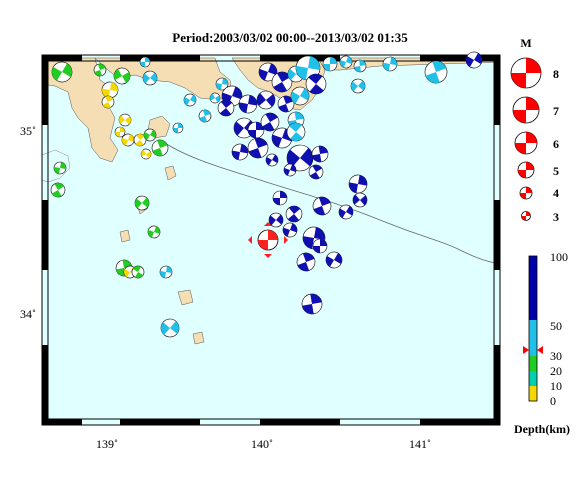  Describe the element at coordinates (534, 130) in the screenshot. I see `magnitude-legend: M 8 7 6 5 4 3` at that location.